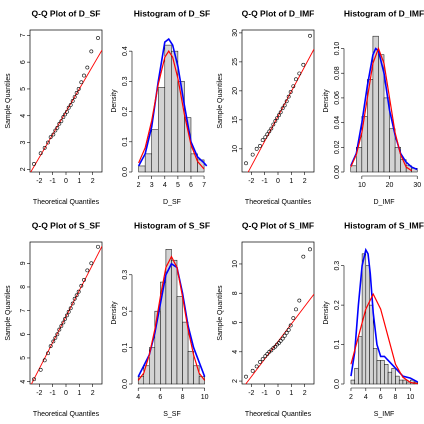 The width and height of the screenshot is (424, 424). Describe the element at coordinates (235, 120) in the screenshot. I see `y-tick-label: 15` at that location.